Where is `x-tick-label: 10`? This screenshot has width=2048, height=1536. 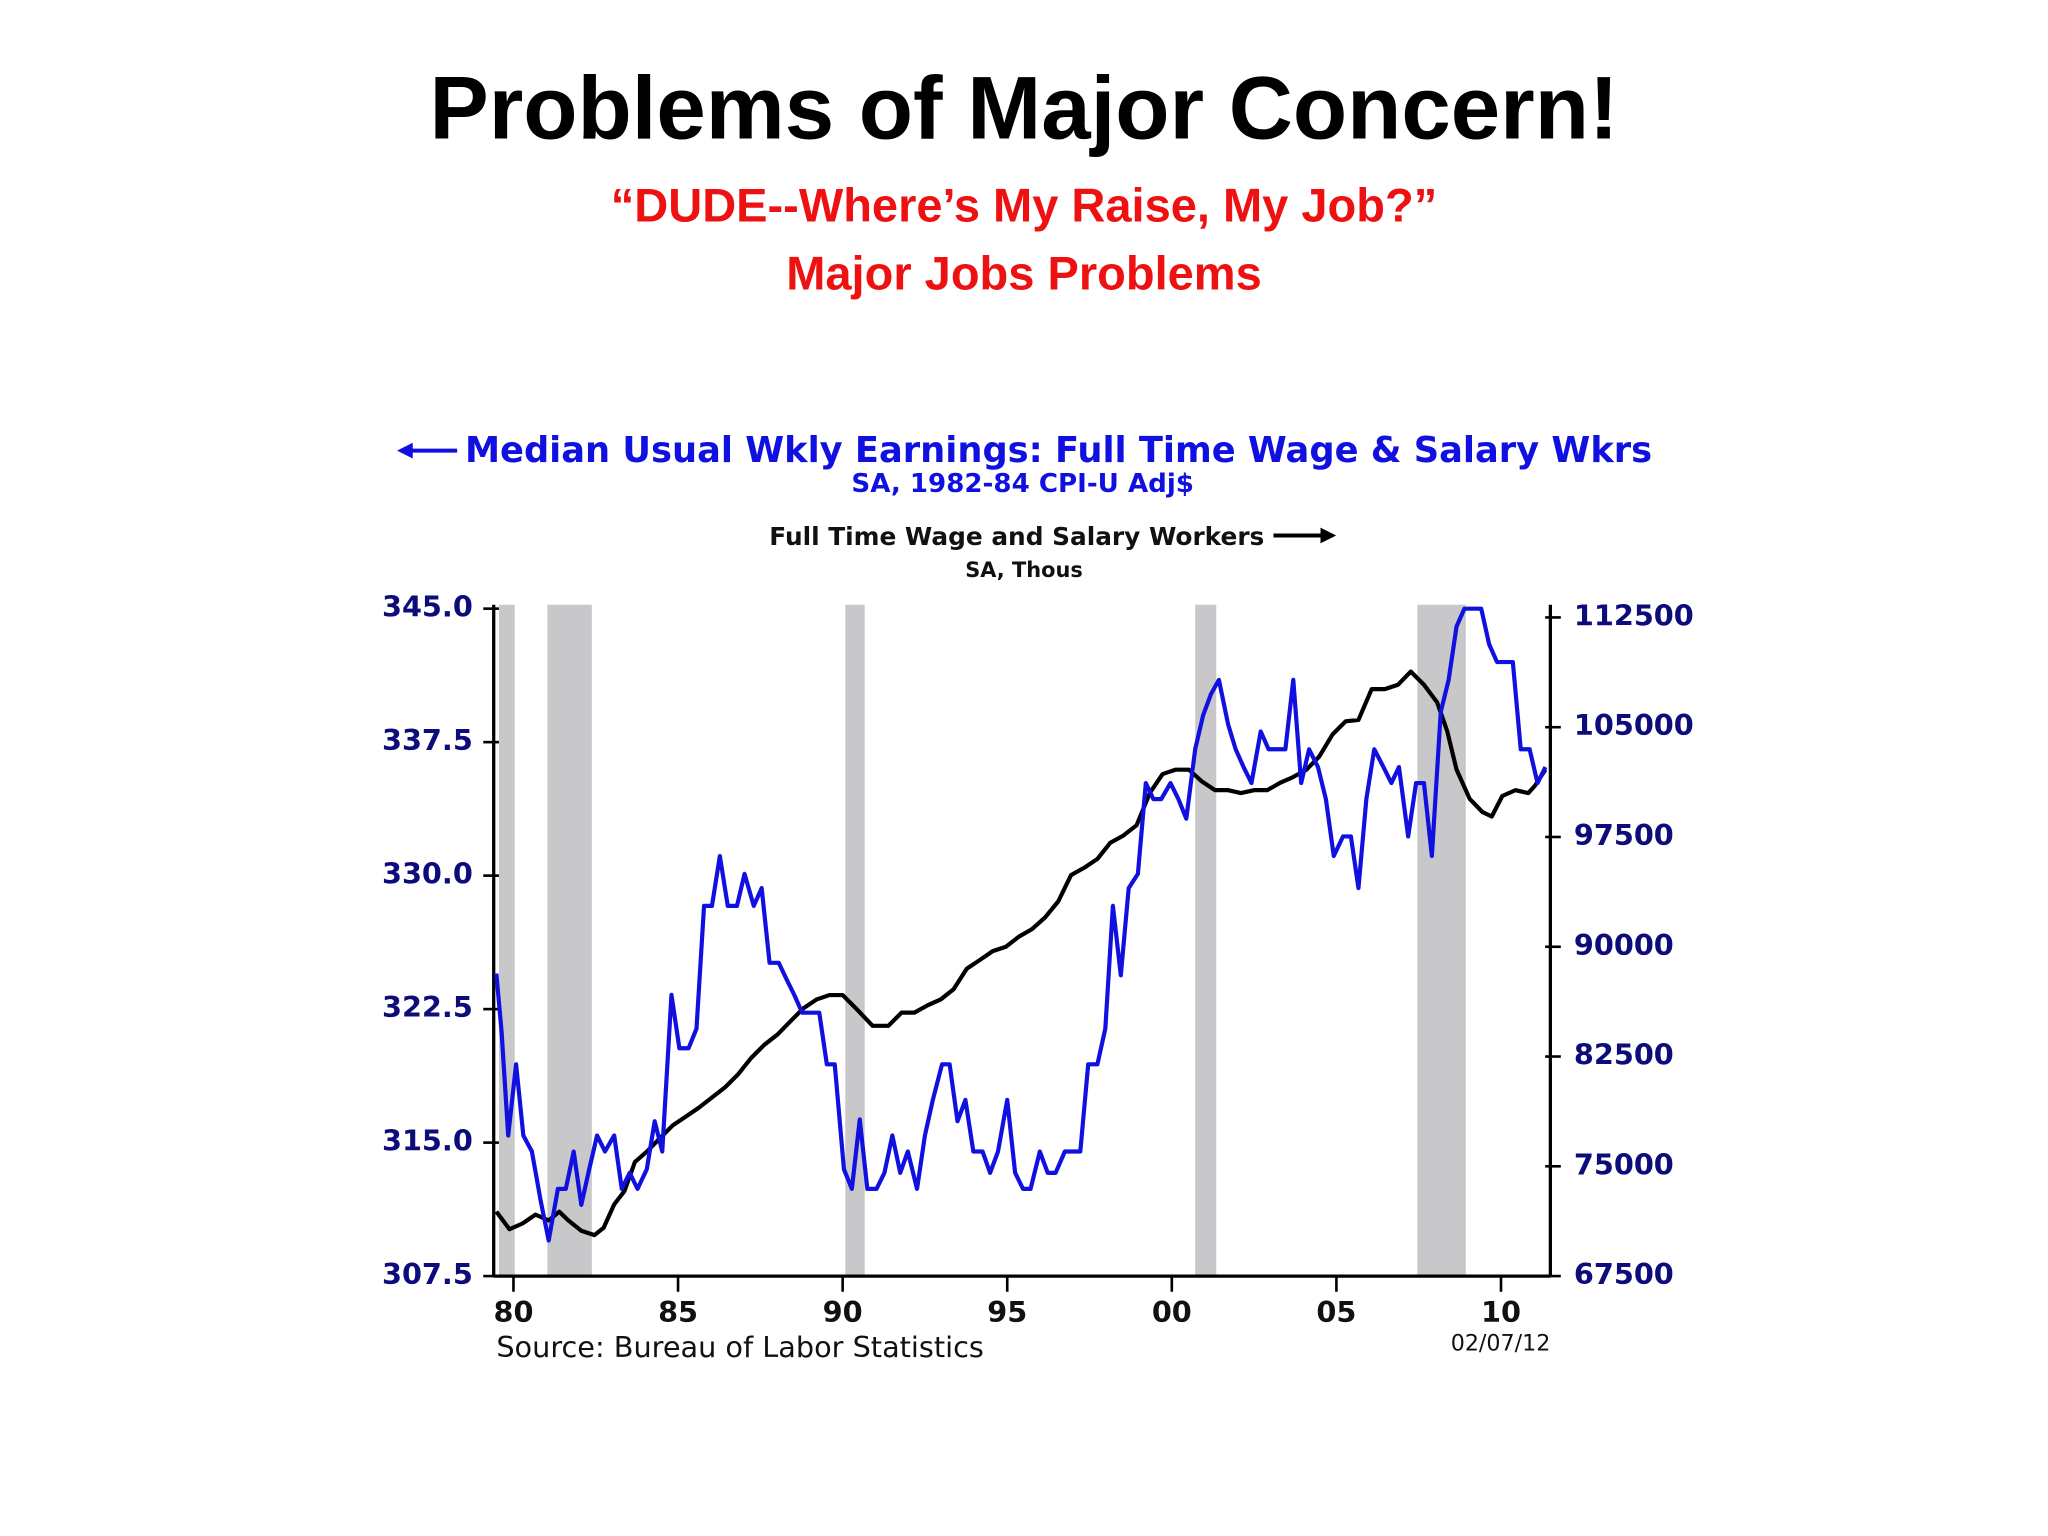
x-tick-label: 10 is located at coordinates (1501, 1312).